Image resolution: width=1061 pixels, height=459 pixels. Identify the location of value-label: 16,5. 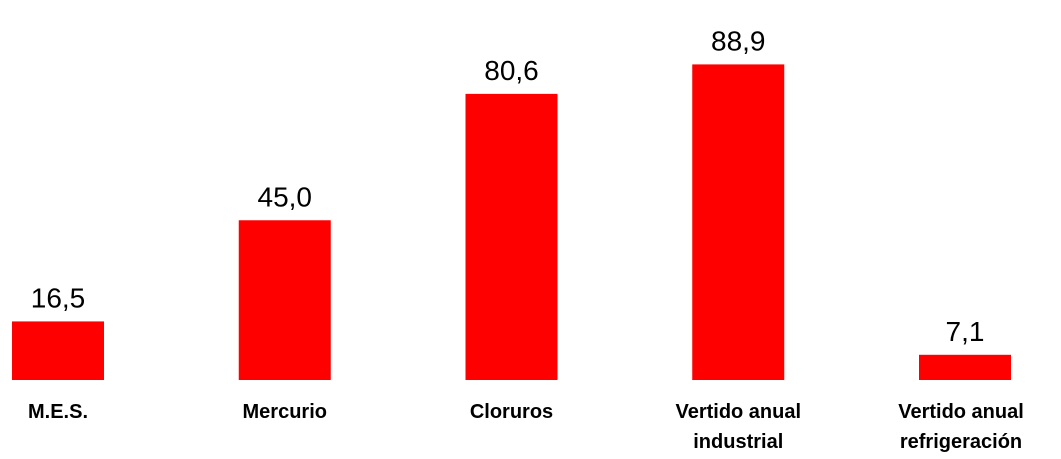
(58, 297).